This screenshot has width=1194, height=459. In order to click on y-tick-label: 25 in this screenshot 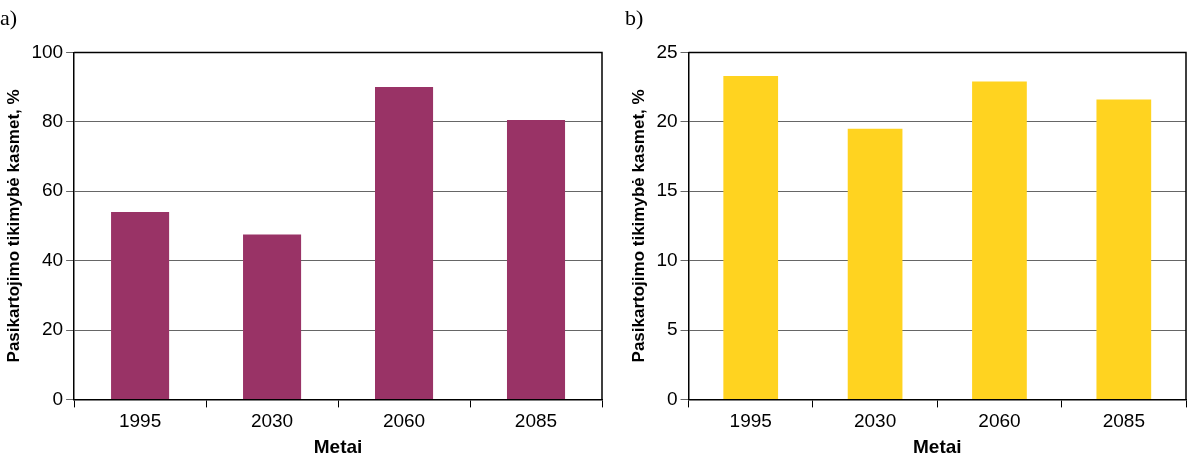, I will do `click(667, 51)`.